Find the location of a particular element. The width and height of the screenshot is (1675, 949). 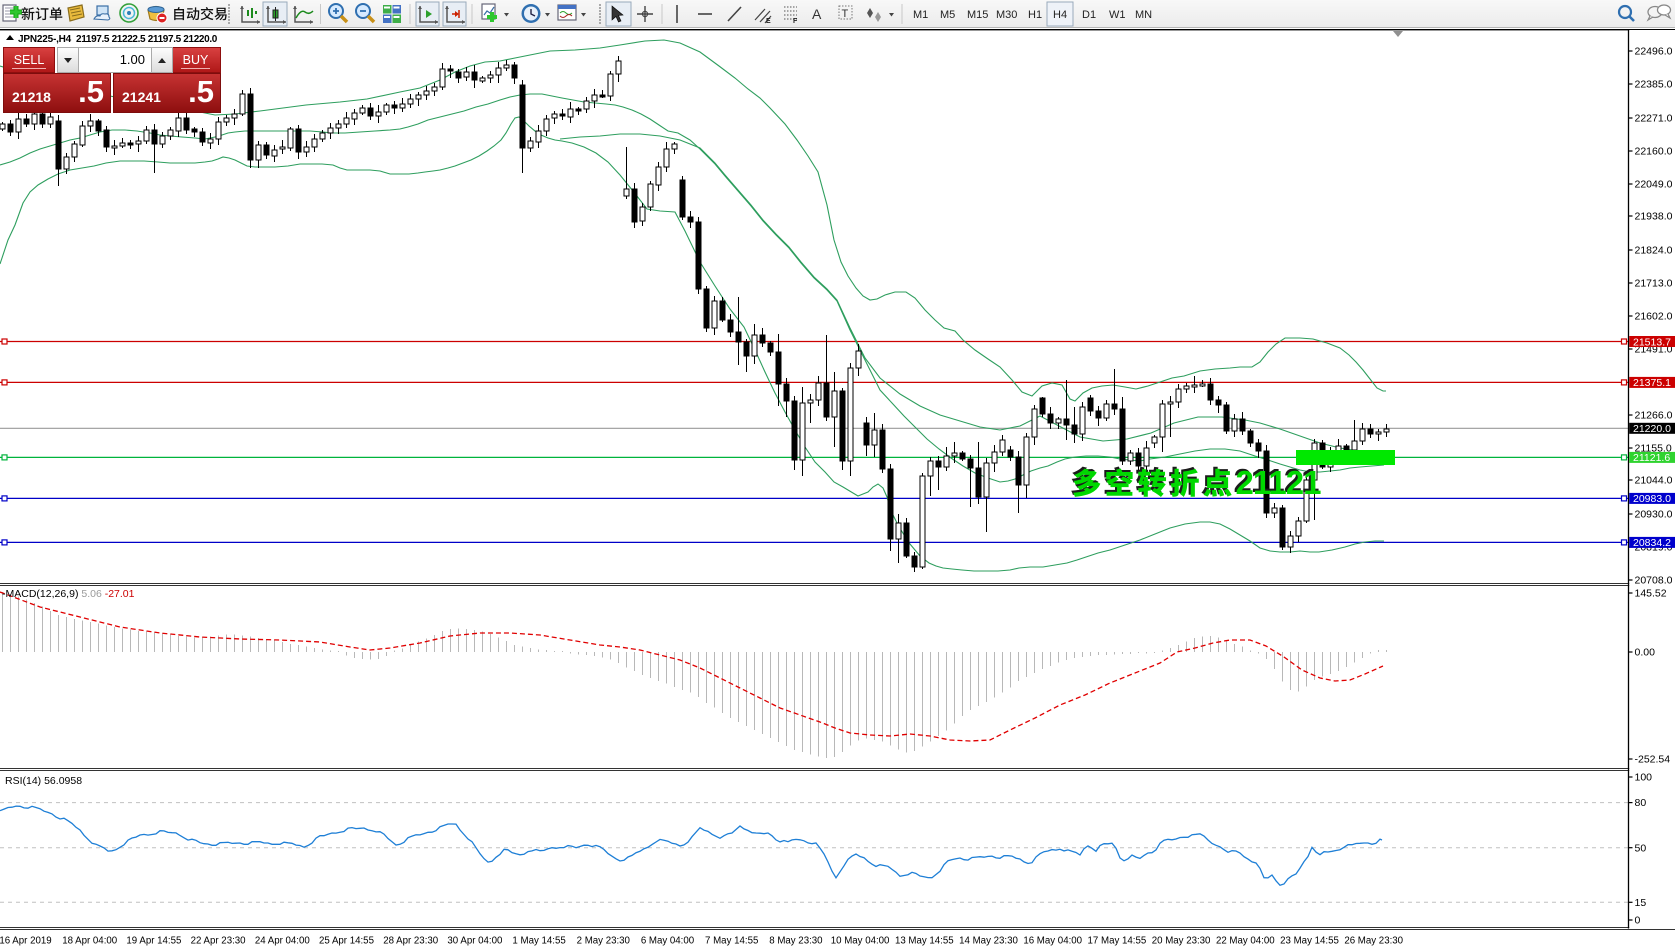

svg-text: 28 Apr 23:30 is located at coordinates (411, 941).